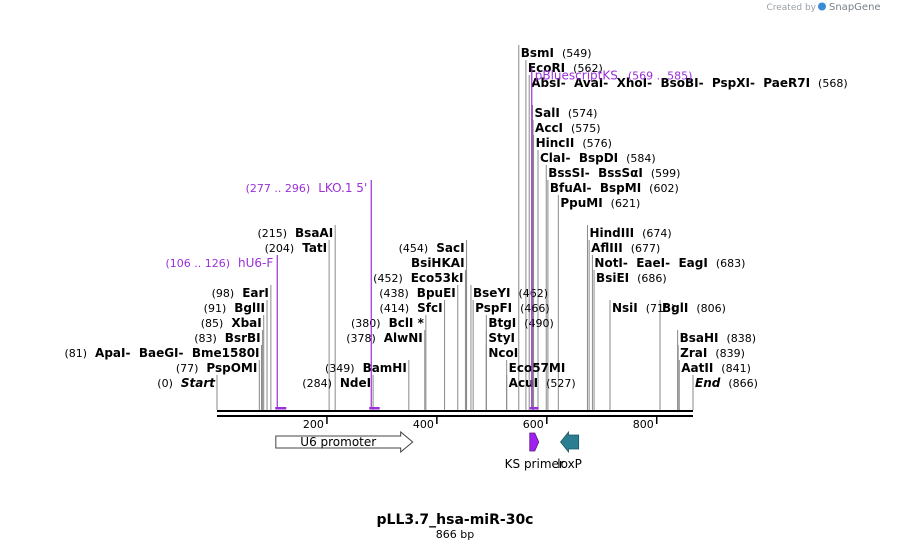 The width and height of the screenshot is (911, 550). I want to click on site-name-hincii: HincII, so click(555, 143).